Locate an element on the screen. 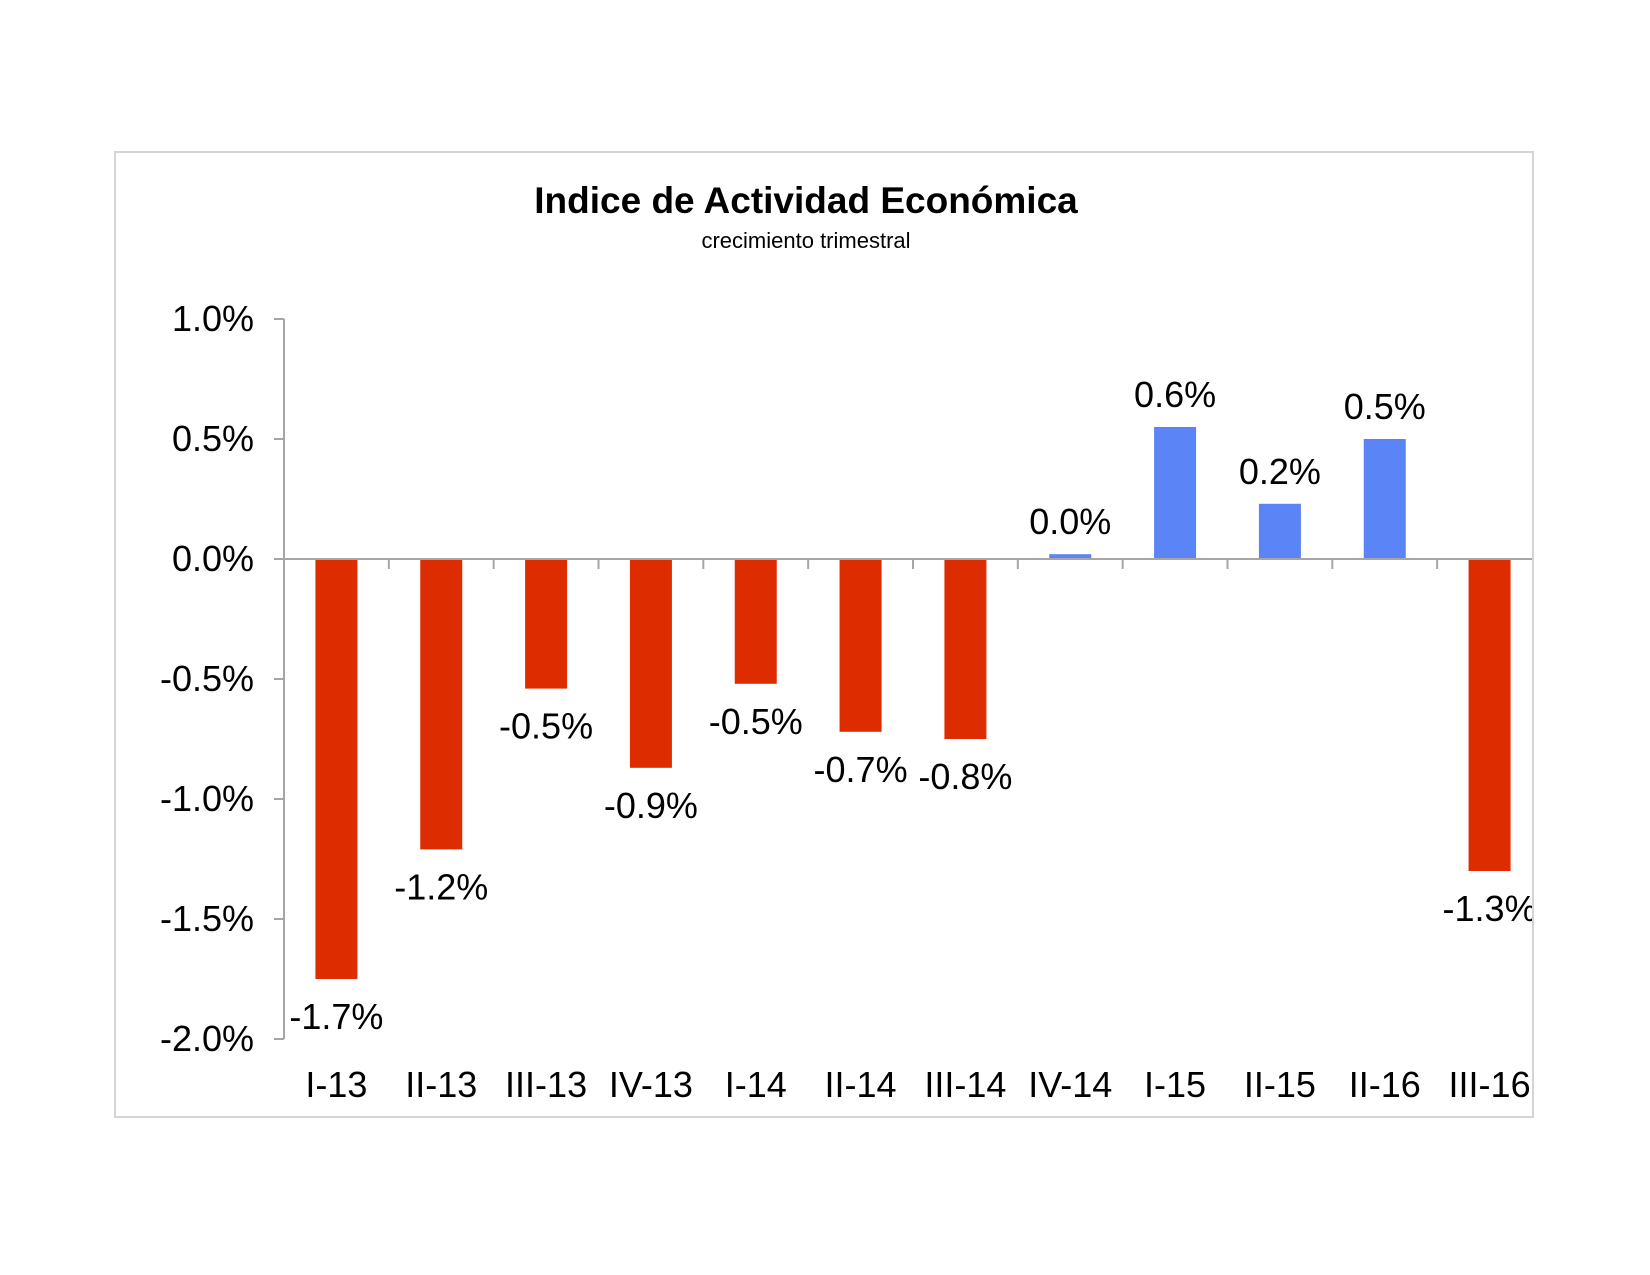 Image resolution: width=1650 pixels, height=1275 pixels. data-label: -0.8% is located at coordinates (965, 776).